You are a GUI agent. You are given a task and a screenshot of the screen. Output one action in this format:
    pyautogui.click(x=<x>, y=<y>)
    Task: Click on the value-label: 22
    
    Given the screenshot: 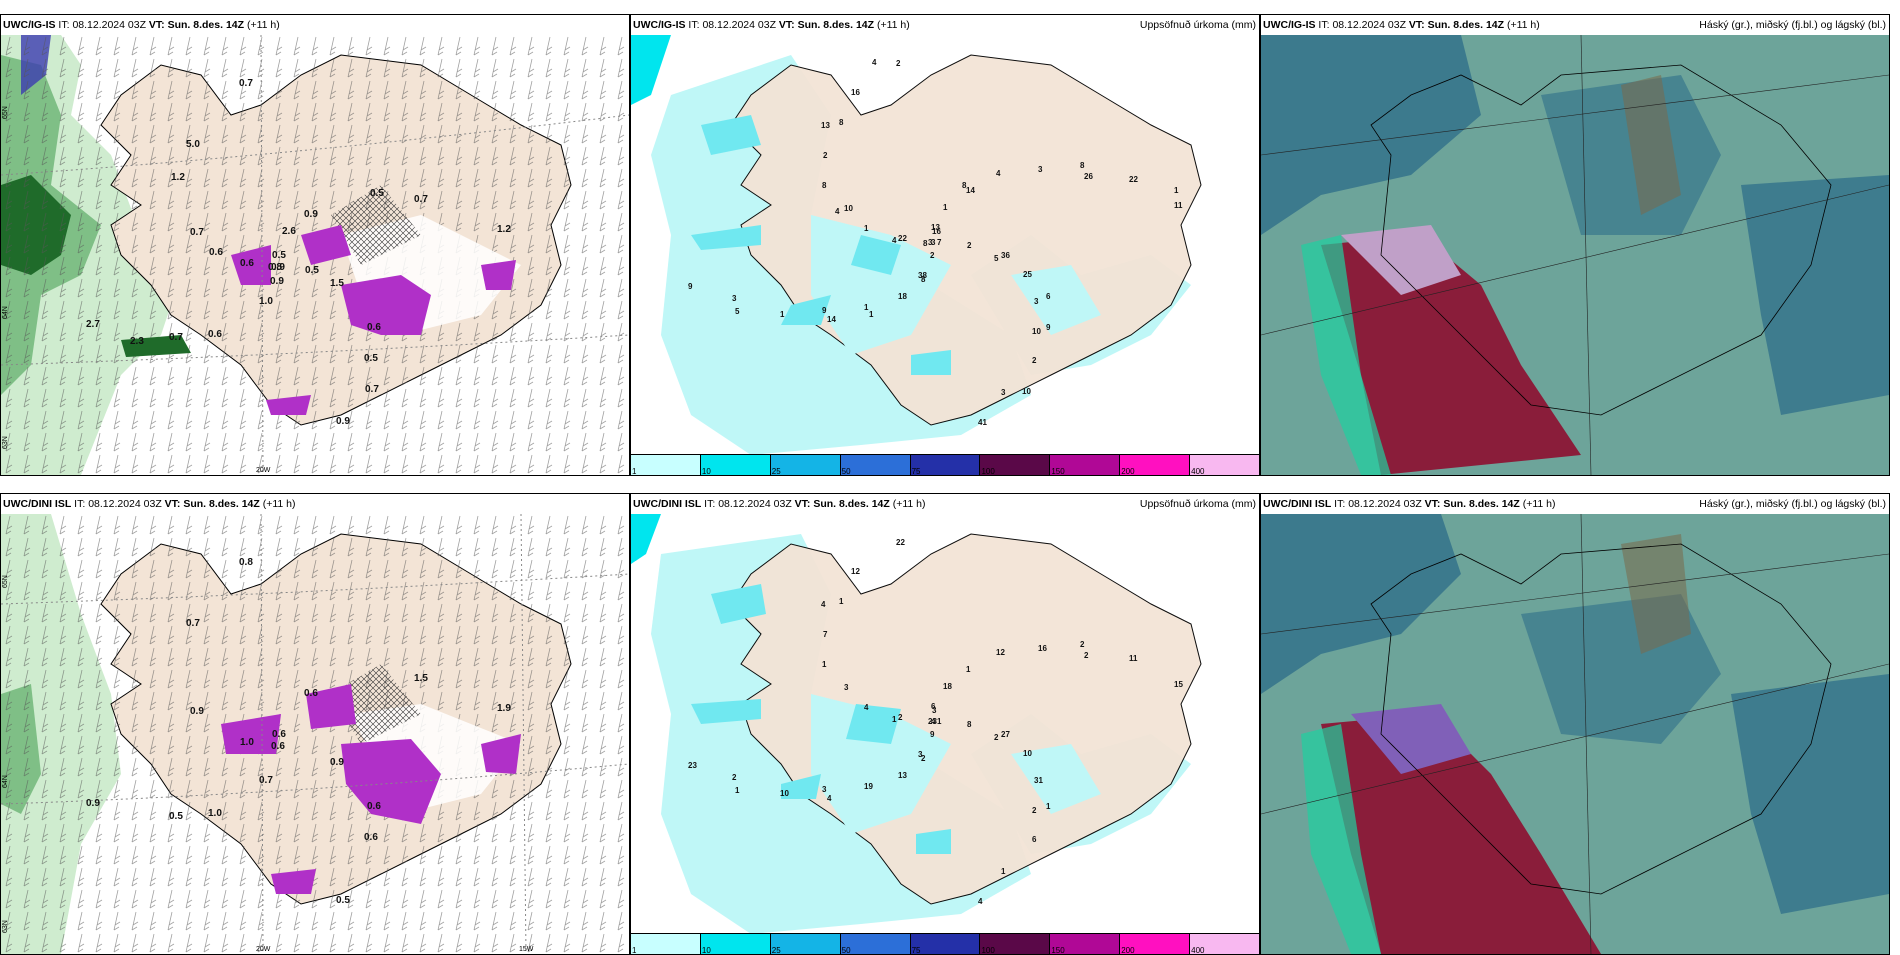 What is the action you would take?
    pyautogui.click(x=900, y=542)
    